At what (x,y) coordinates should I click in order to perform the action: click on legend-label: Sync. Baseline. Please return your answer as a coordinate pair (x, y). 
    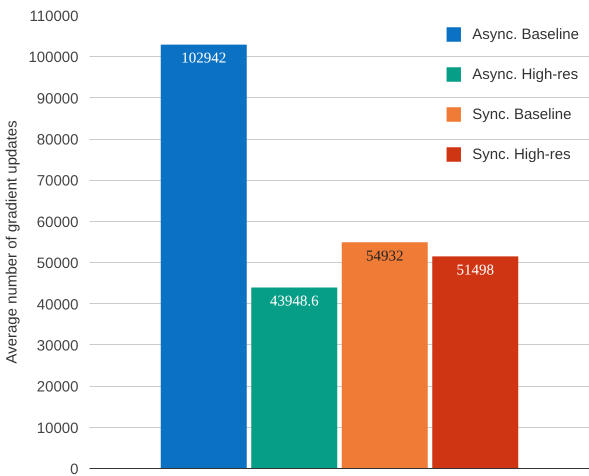
    Looking at the image, I should click on (522, 114).